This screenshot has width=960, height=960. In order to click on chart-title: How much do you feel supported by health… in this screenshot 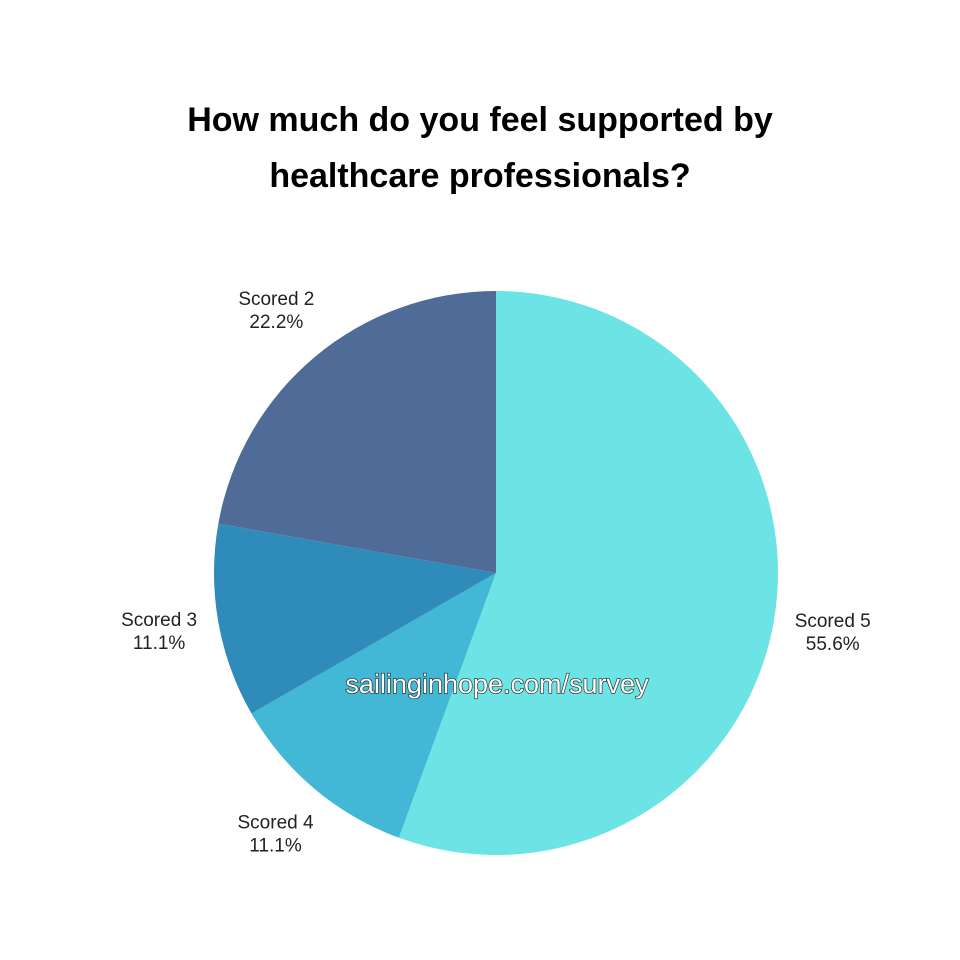, I will do `click(480, 148)`.